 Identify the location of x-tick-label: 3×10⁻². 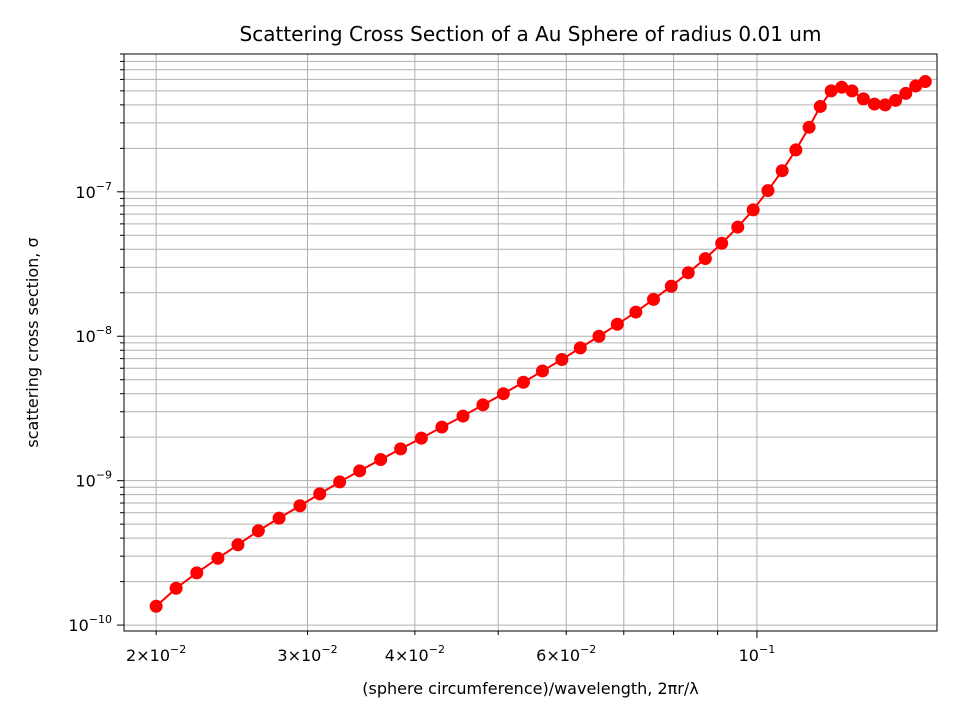
(307, 654).